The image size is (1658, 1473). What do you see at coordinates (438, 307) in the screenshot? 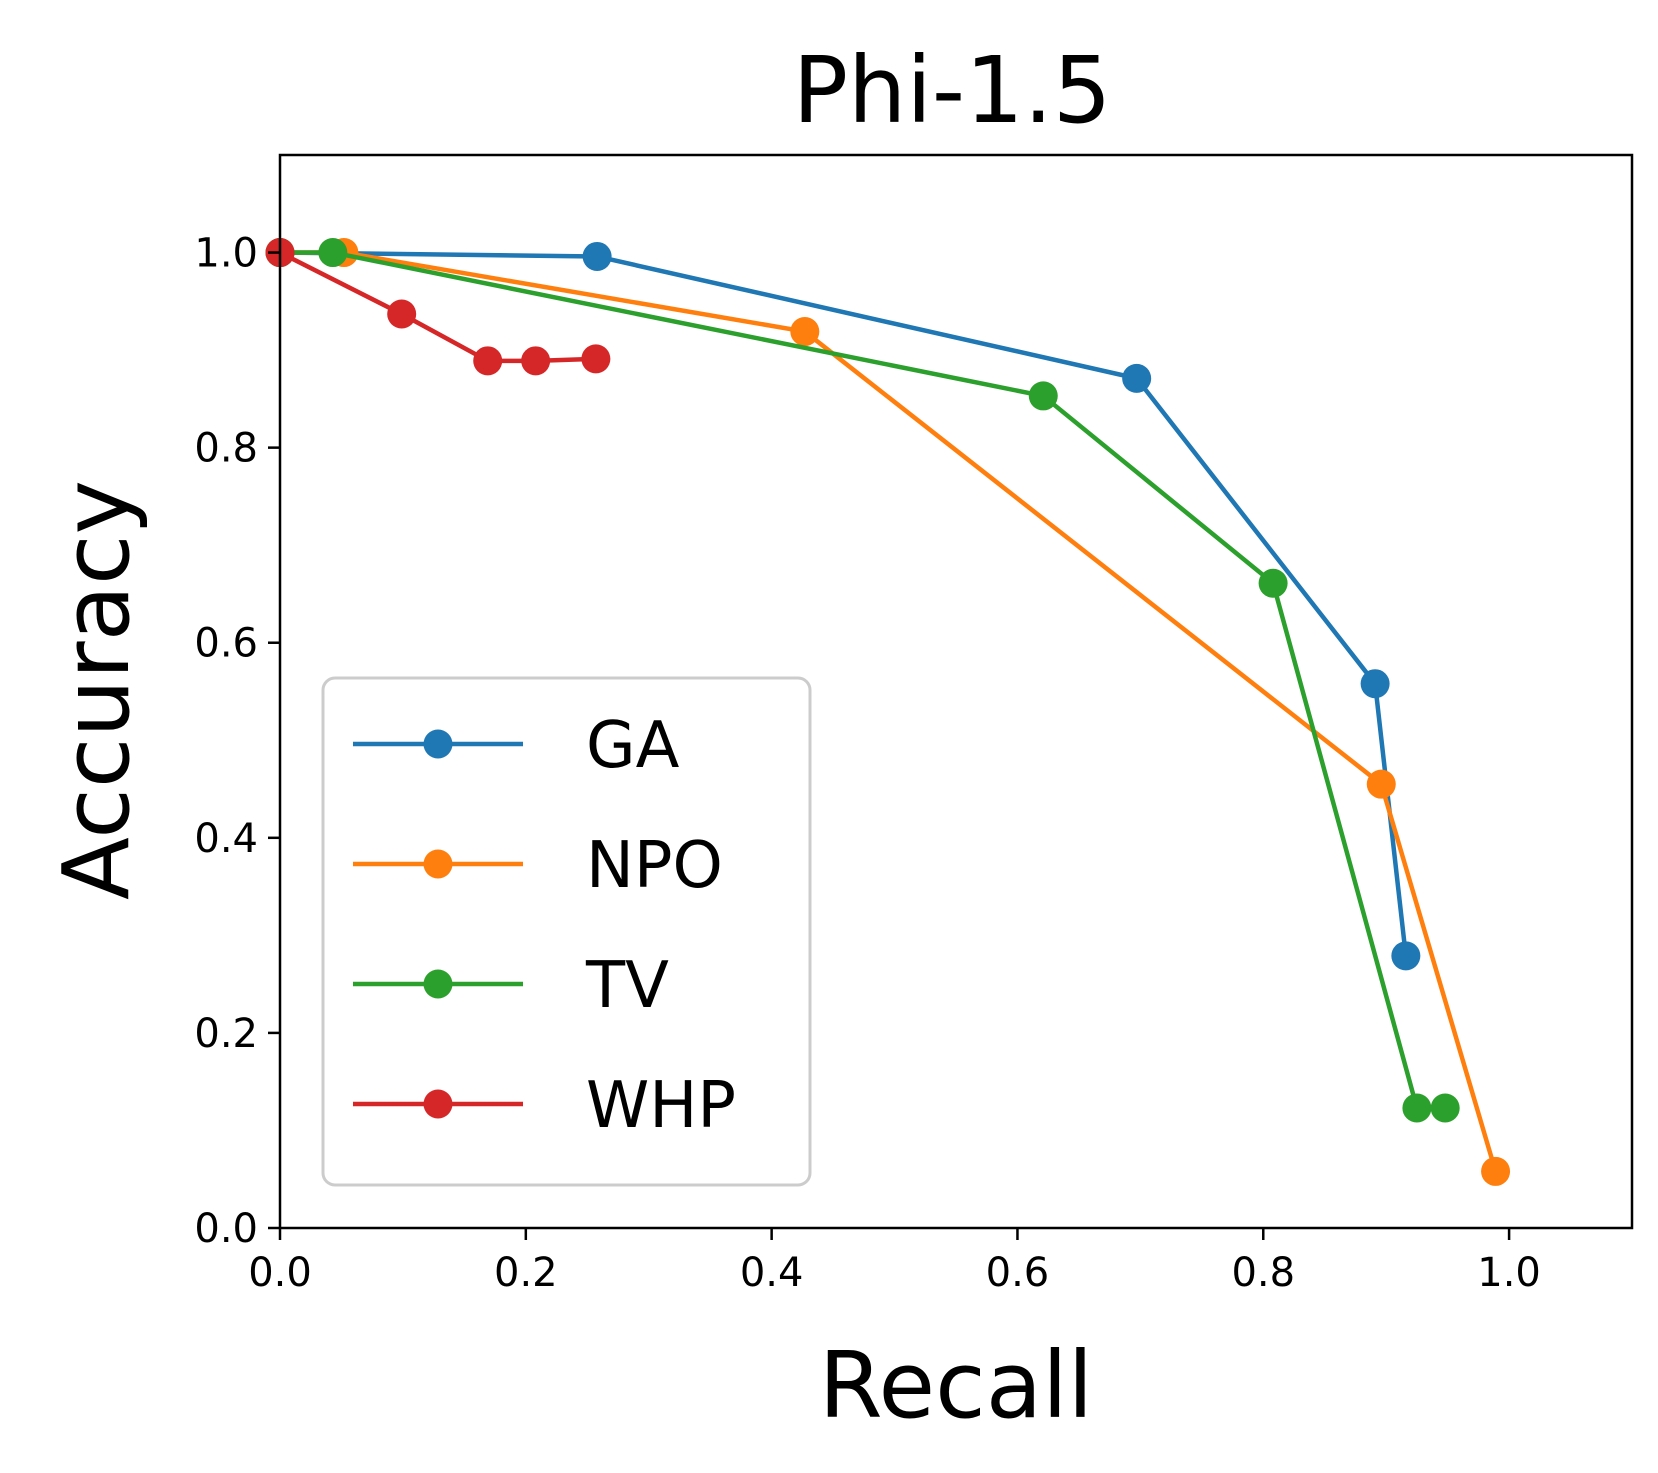
I see `series-whp` at bounding box center [438, 307].